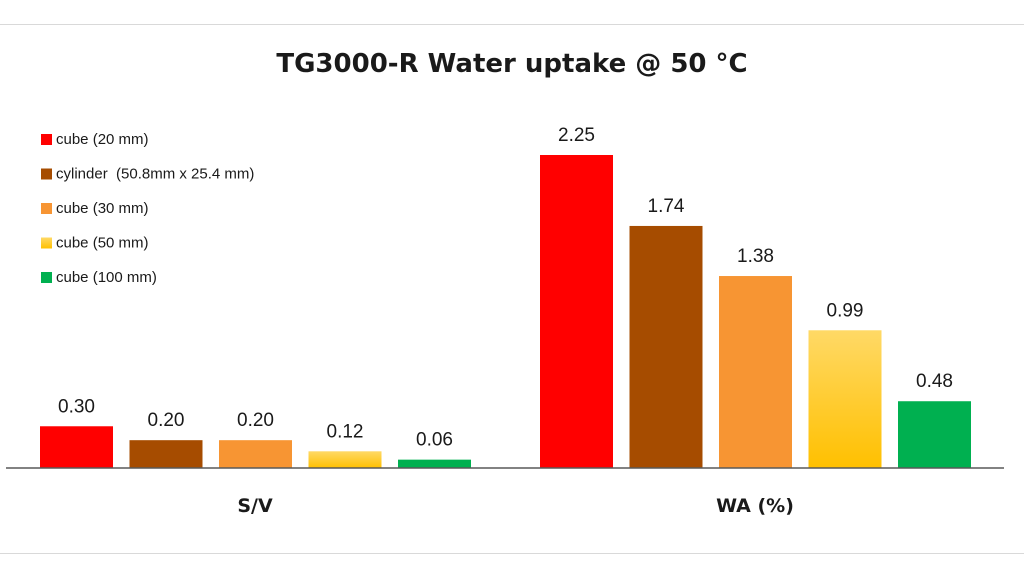  Describe the element at coordinates (576, 311) in the screenshot. I see `bar-wa-cube-20-mm` at that location.